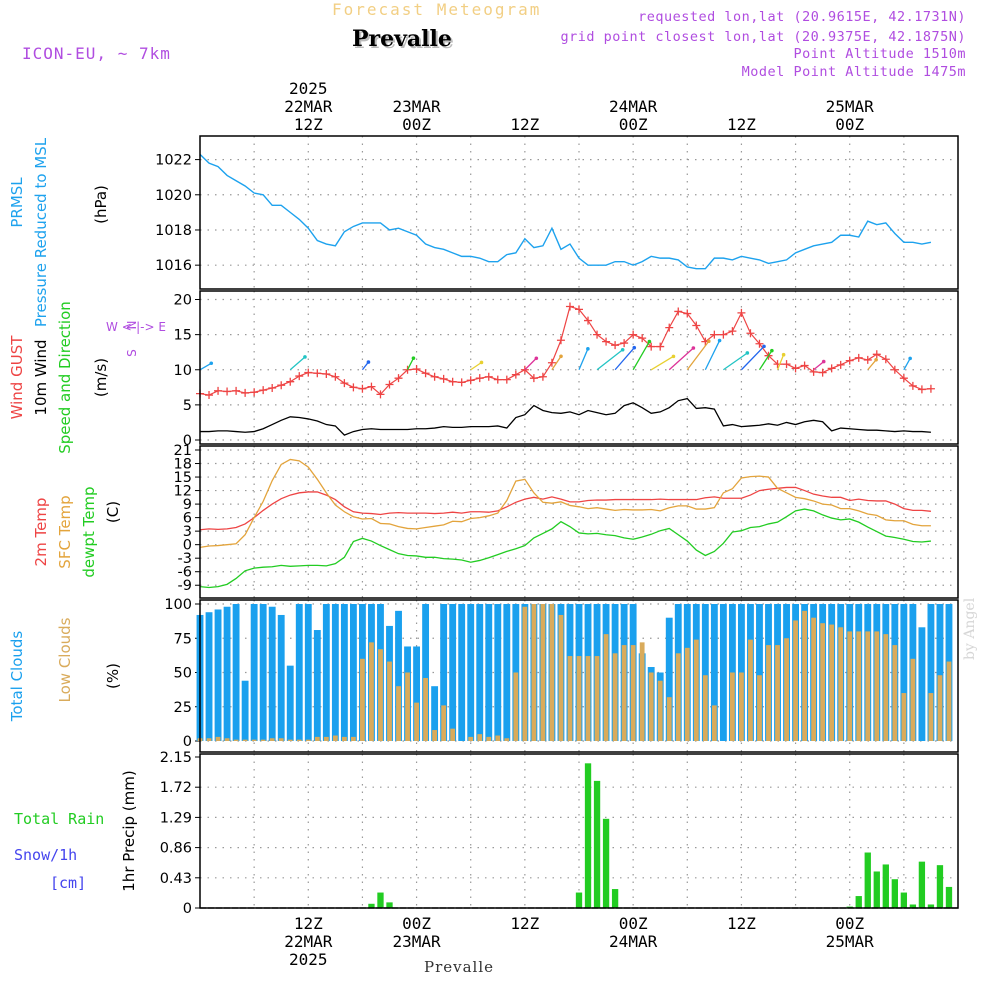  Describe the element at coordinates (187, 505) in the screenshot. I see `y-tick-label: 9` at that location.